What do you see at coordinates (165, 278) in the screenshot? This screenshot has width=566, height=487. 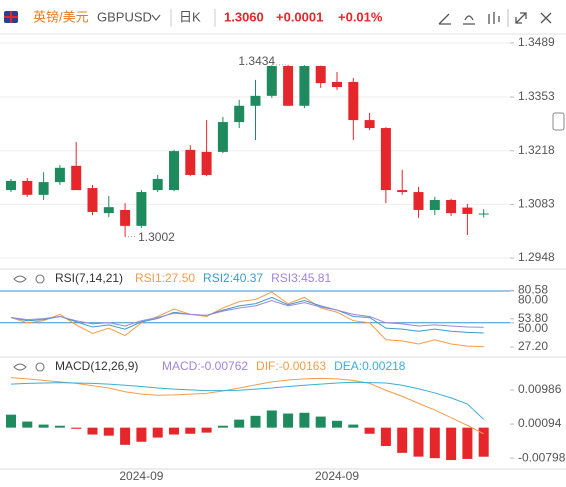 I see `legend-label: RSI1:27.50` at bounding box center [165, 278].